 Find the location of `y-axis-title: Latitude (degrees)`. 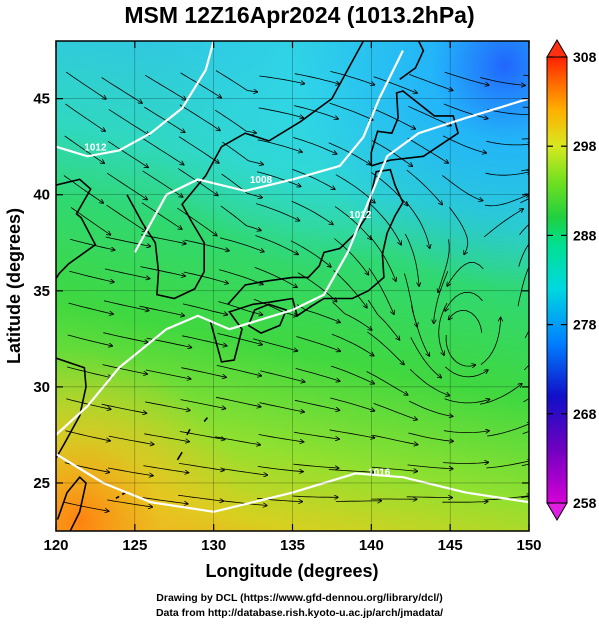

y-axis-title: Latitude (degrees) is located at coordinates (14, 286).